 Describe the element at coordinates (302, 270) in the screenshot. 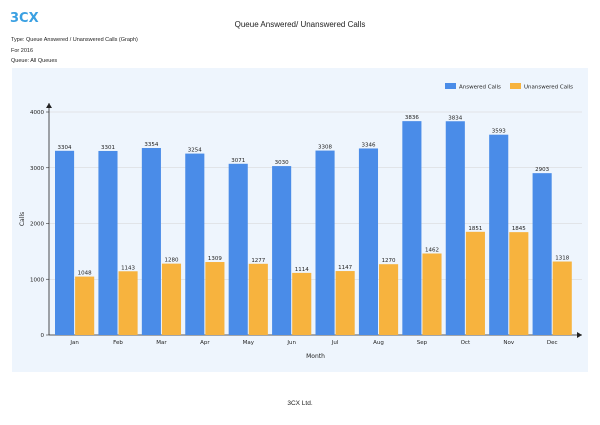

I see `data-label: 1114` at that location.